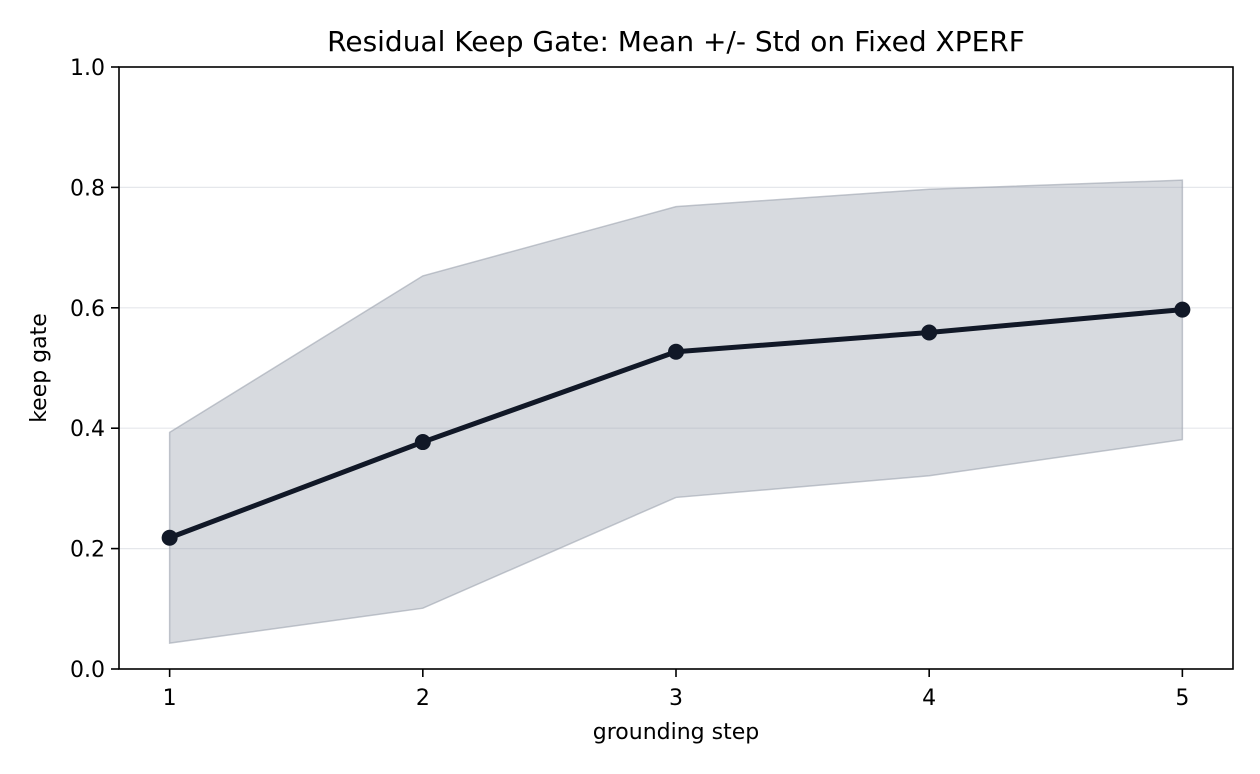 The height and width of the screenshot is (774, 1260). What do you see at coordinates (170, 698) in the screenshot?
I see `x-tick-label: 1` at bounding box center [170, 698].